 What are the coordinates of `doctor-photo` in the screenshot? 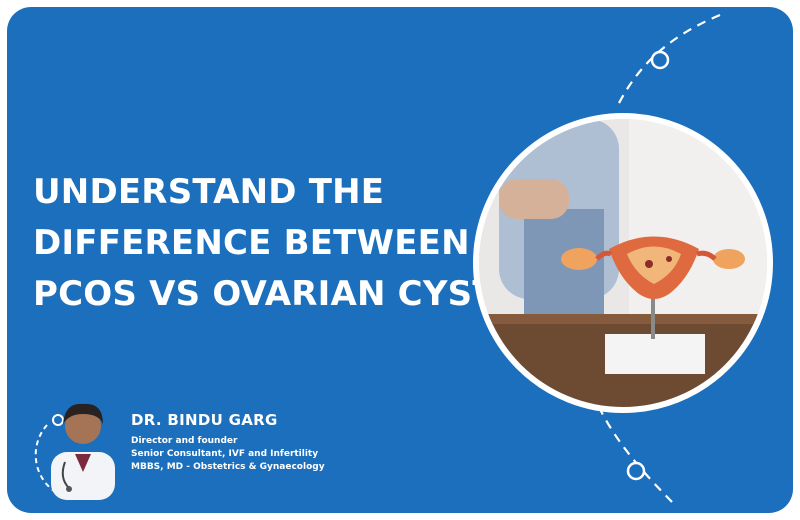 It's located at (83, 451).